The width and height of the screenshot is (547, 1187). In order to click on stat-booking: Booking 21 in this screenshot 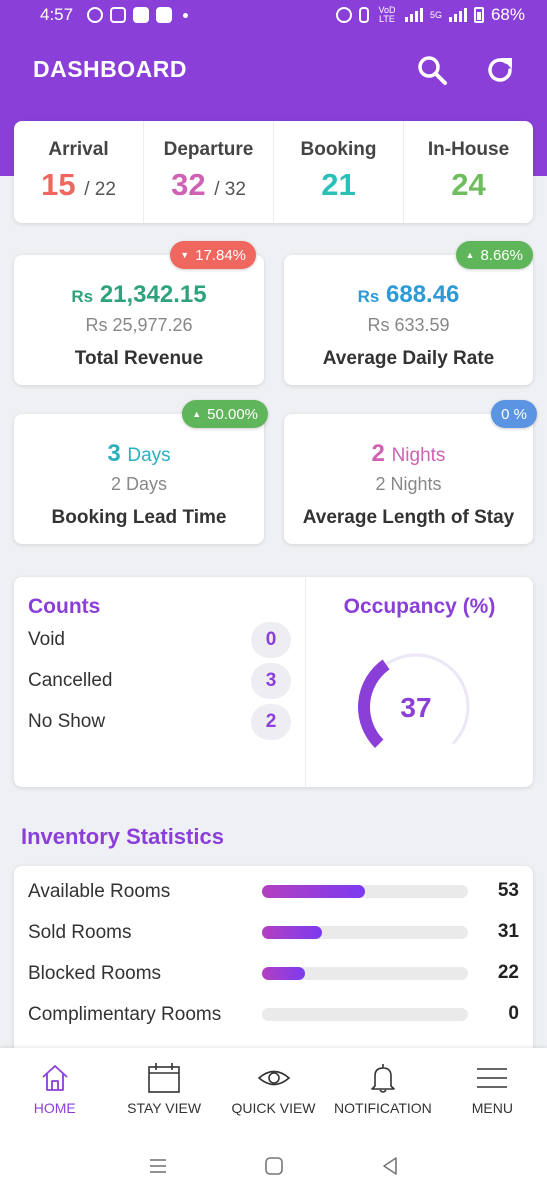, I will do `click(339, 172)`.